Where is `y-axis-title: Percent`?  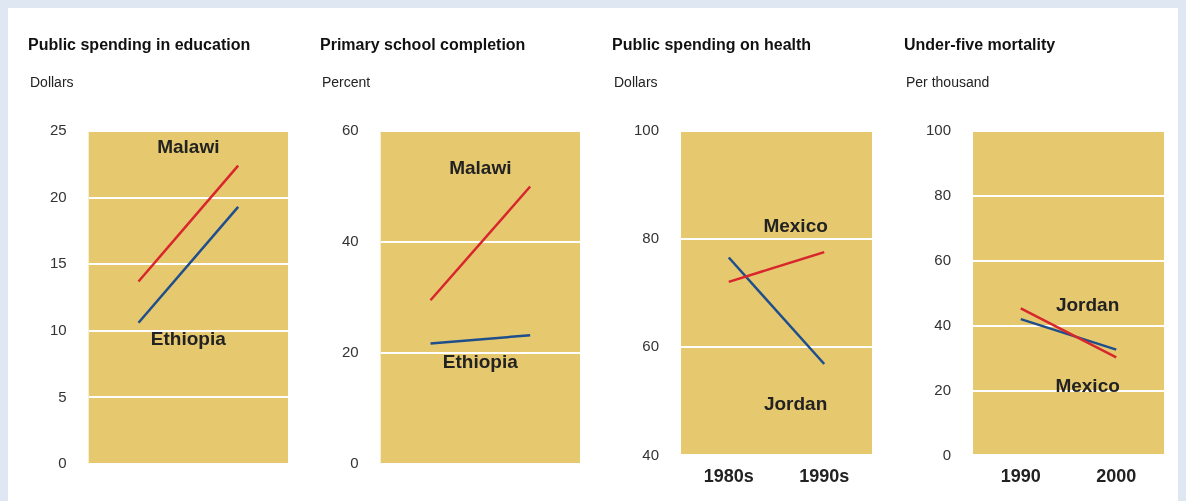
y-axis-title: Percent is located at coordinates (346, 82).